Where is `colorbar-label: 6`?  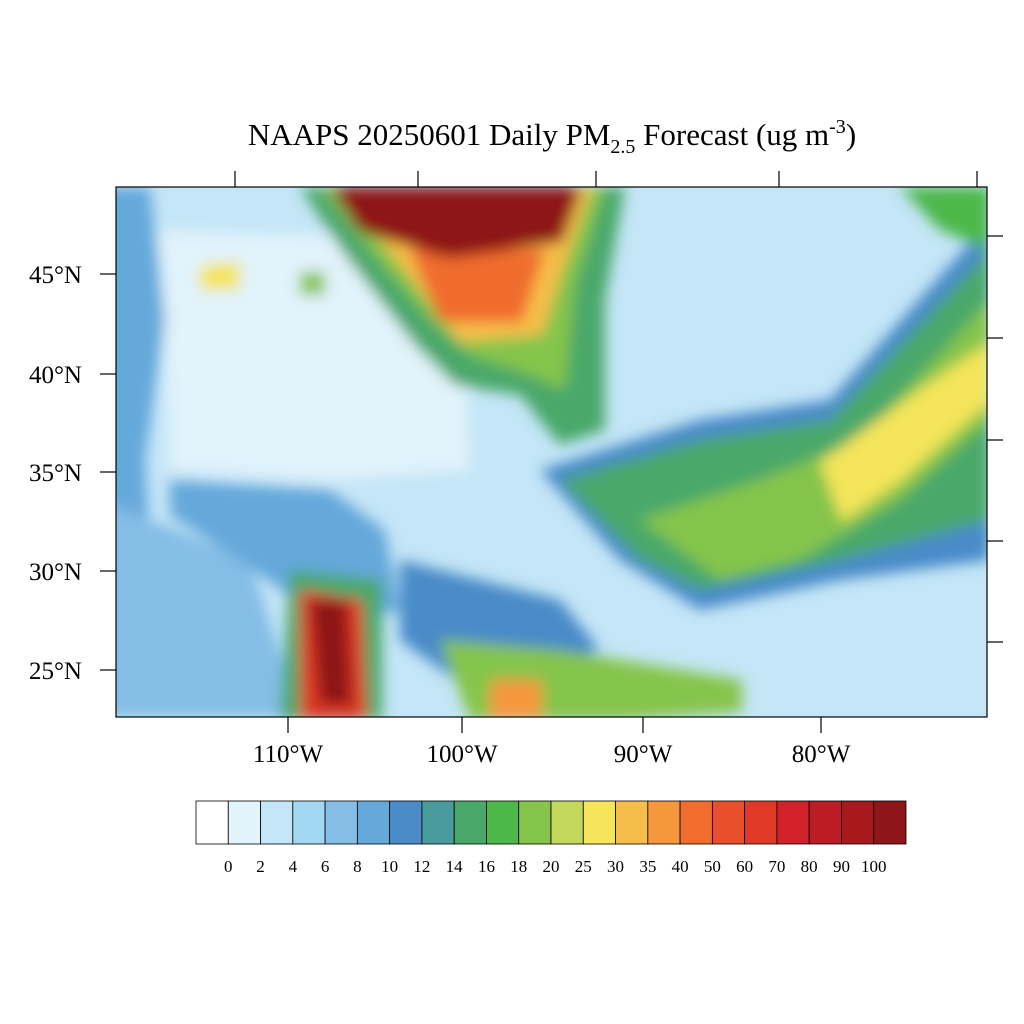 colorbar-label: 6 is located at coordinates (325, 866).